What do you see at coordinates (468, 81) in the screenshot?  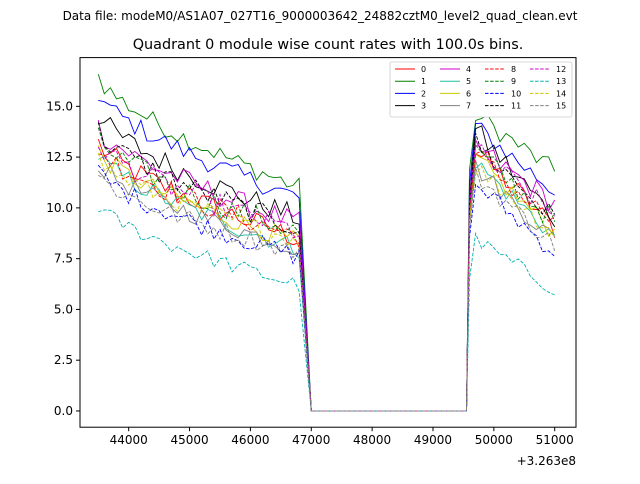 I see `legend-label: 5` at bounding box center [468, 81].